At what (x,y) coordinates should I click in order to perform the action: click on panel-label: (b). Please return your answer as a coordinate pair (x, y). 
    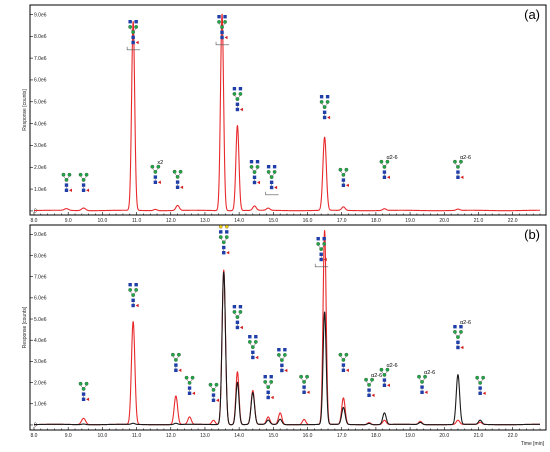
    Looking at the image, I should click on (532, 234).